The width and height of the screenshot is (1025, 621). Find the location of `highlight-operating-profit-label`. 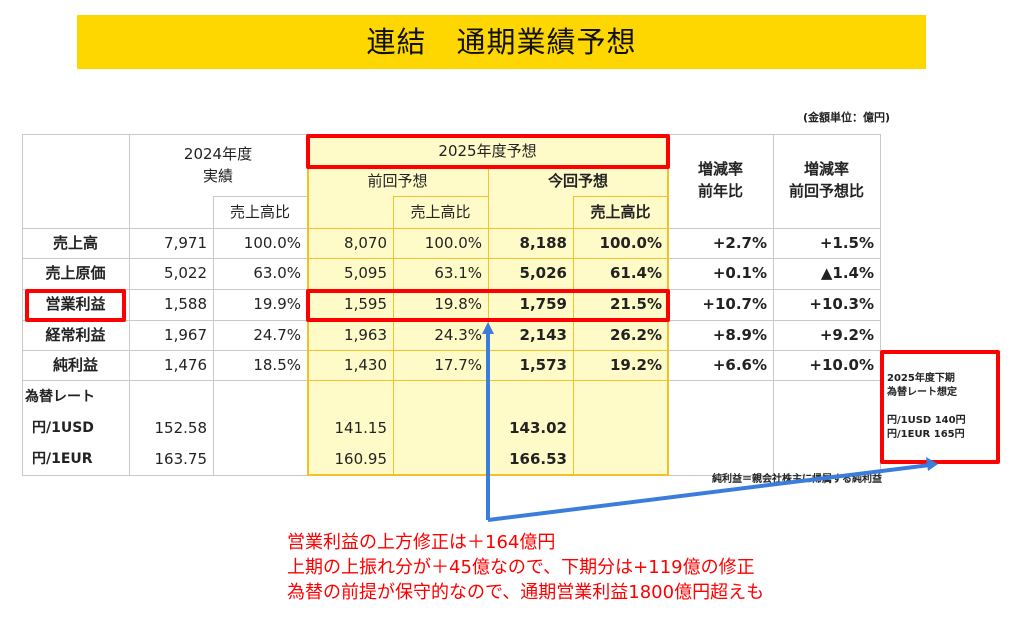

highlight-operating-profit-label is located at coordinates (75, 305).